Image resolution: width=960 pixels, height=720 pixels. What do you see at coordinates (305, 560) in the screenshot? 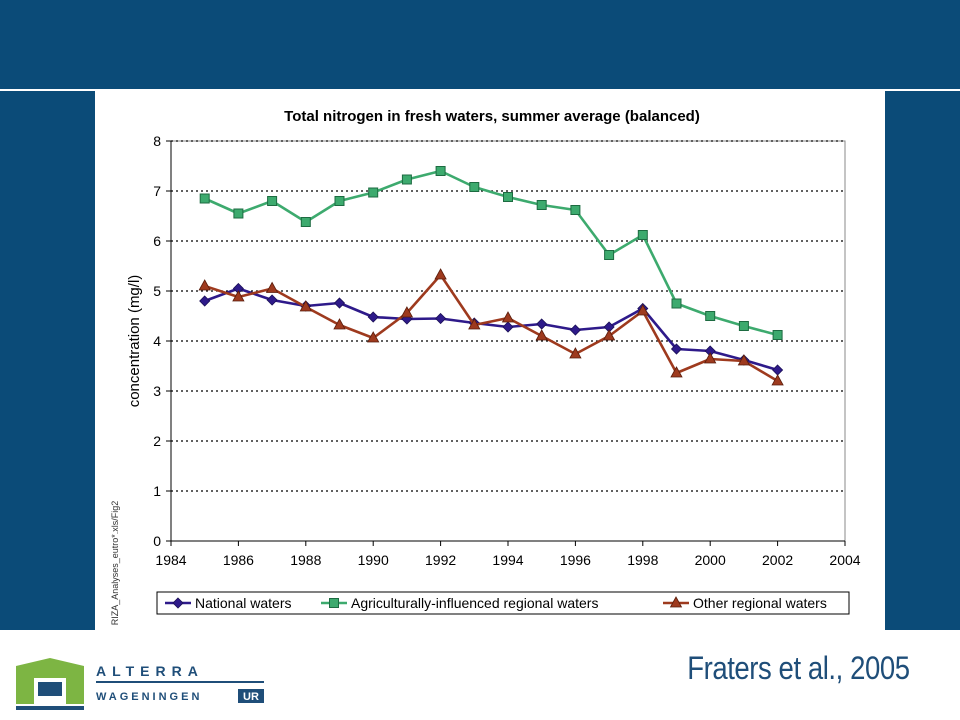
I see `x-tick-label: 1988` at bounding box center [305, 560].